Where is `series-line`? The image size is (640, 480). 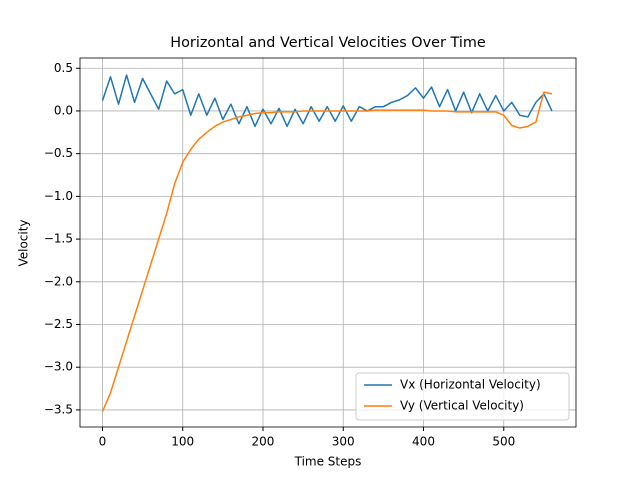 series-line is located at coordinates (327, 101).